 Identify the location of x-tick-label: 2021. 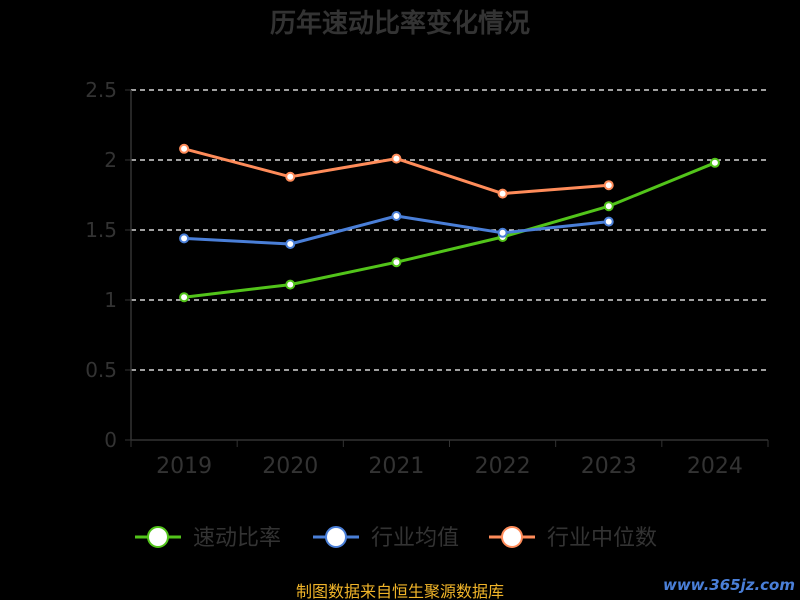
(396, 466).